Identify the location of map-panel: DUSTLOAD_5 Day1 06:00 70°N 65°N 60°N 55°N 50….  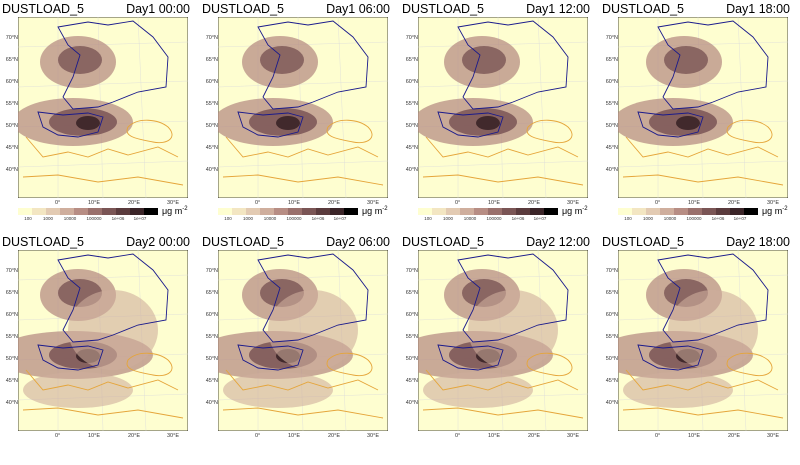
(300, 116).